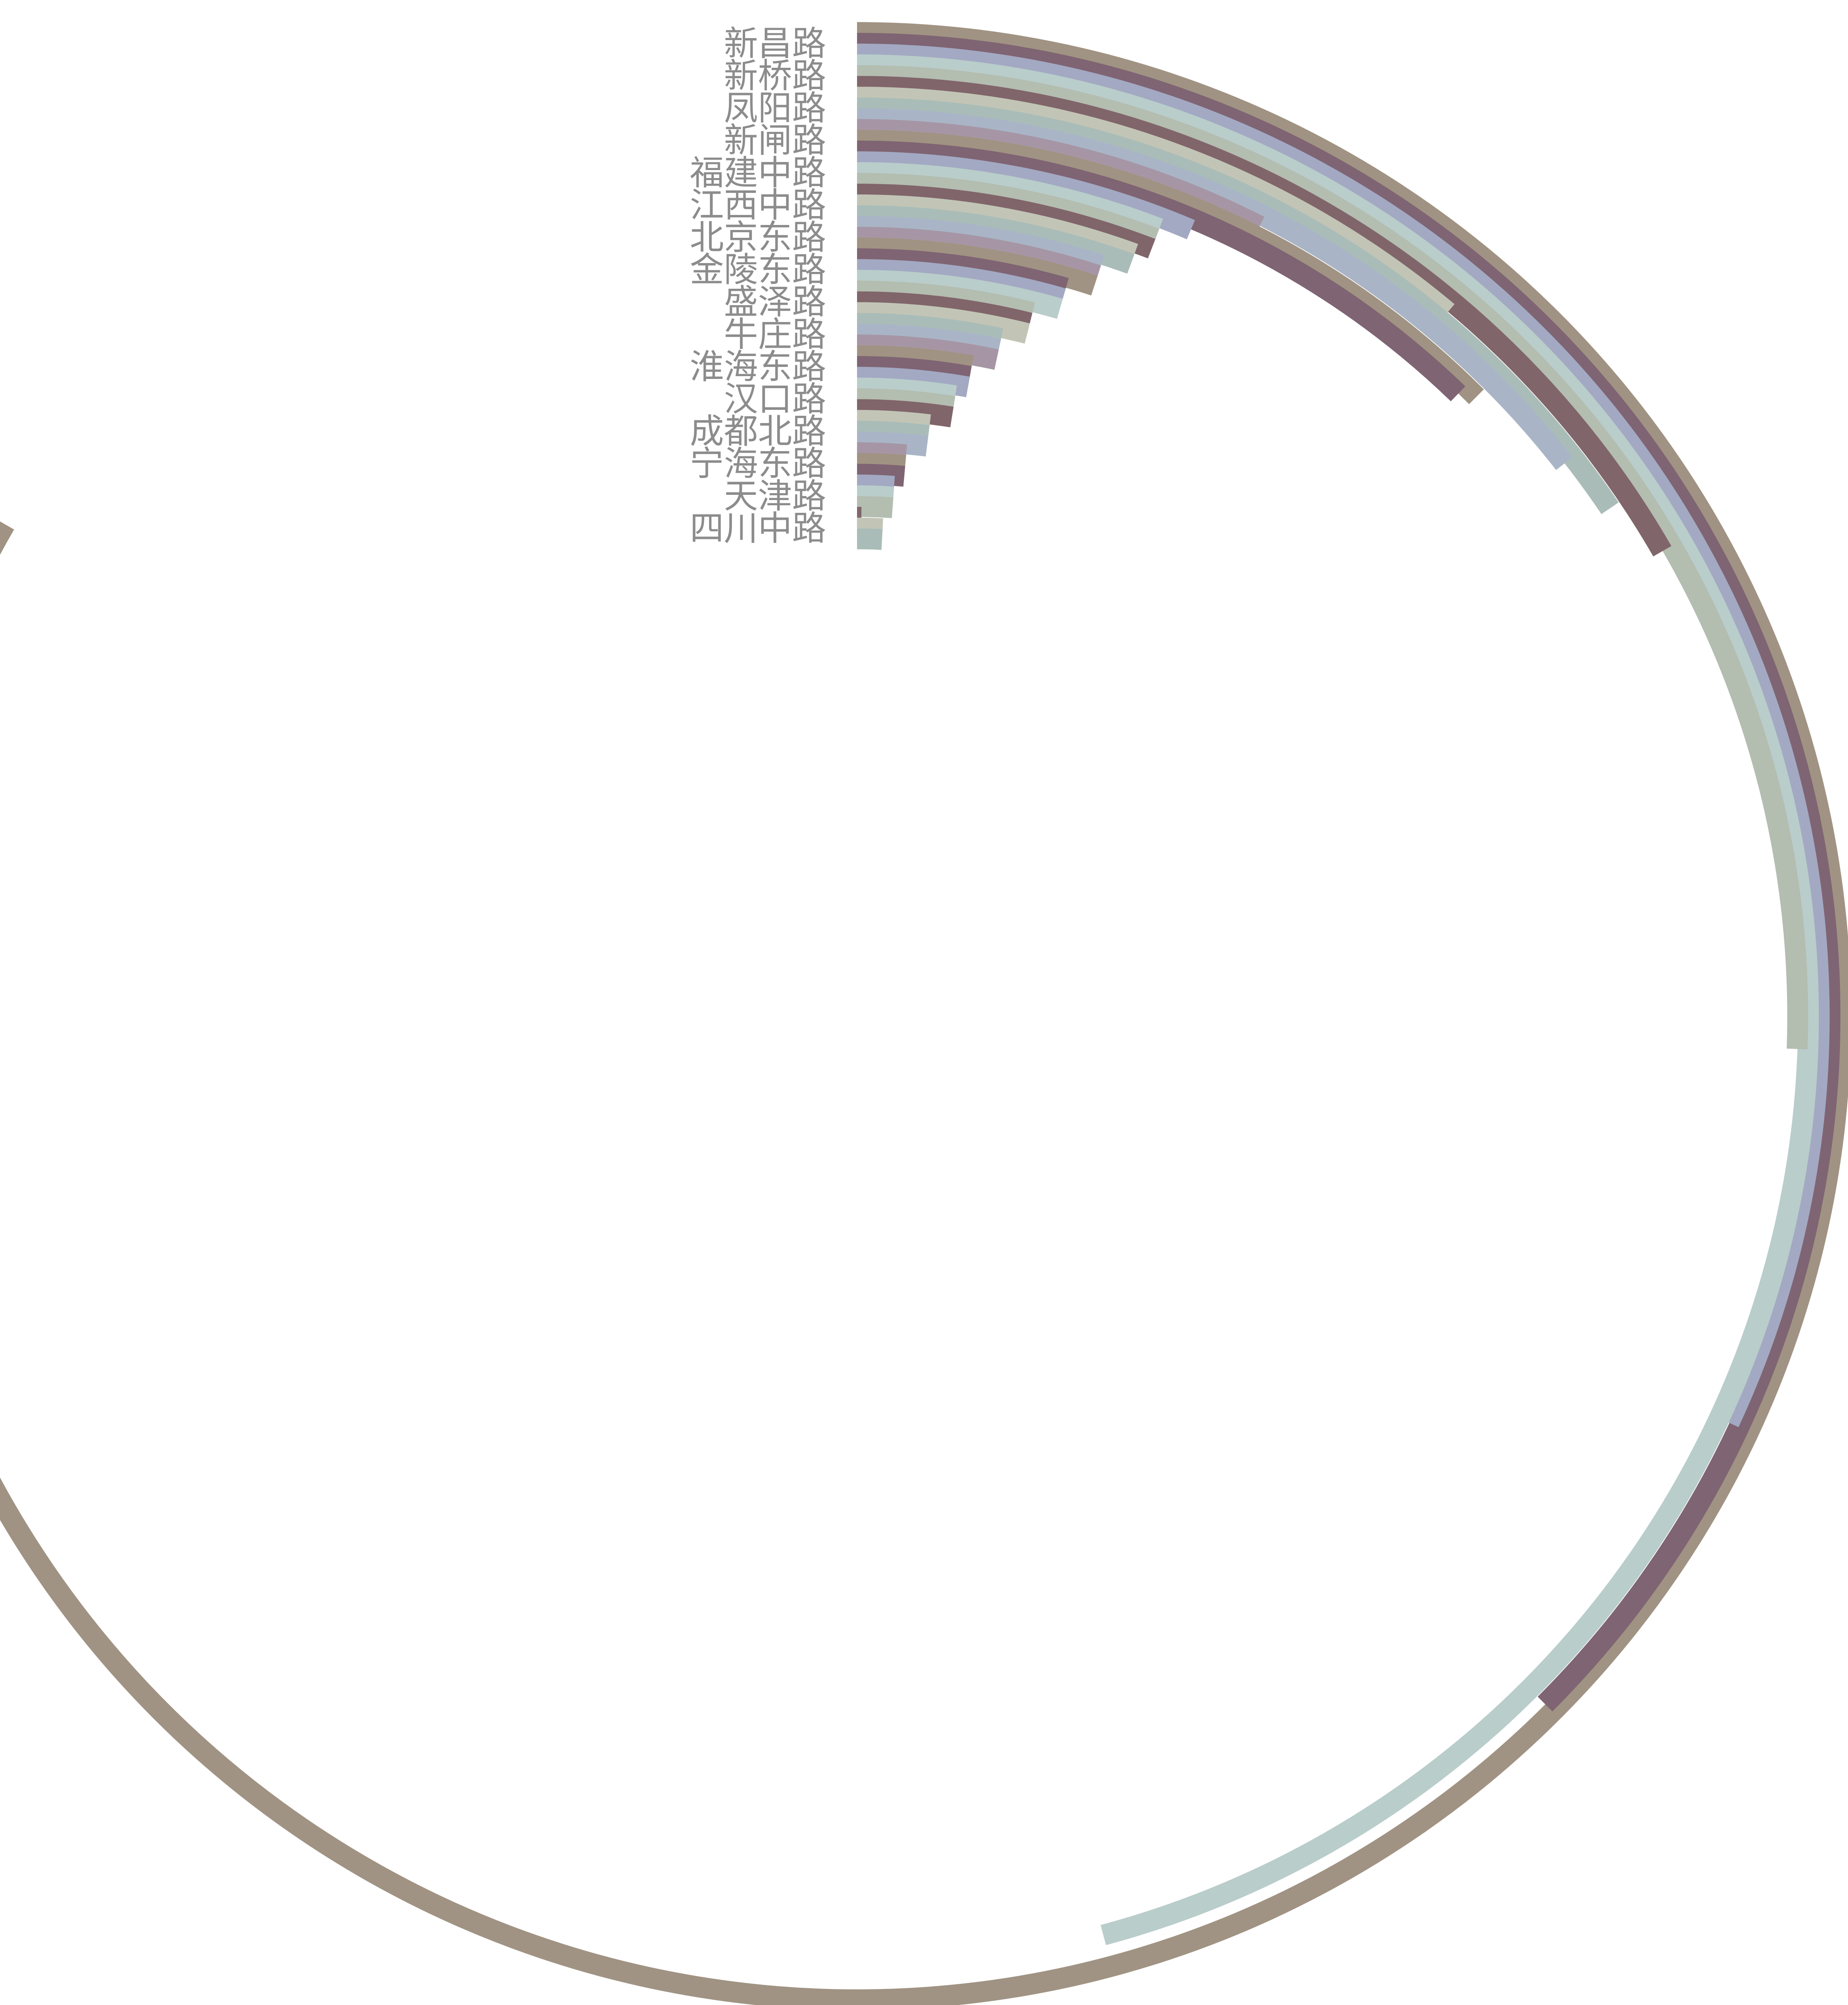 This screenshot has height=2005, width=1848. What do you see at coordinates (775, 303) in the screenshot?
I see `category-label-9: 盛泽路` at bounding box center [775, 303].